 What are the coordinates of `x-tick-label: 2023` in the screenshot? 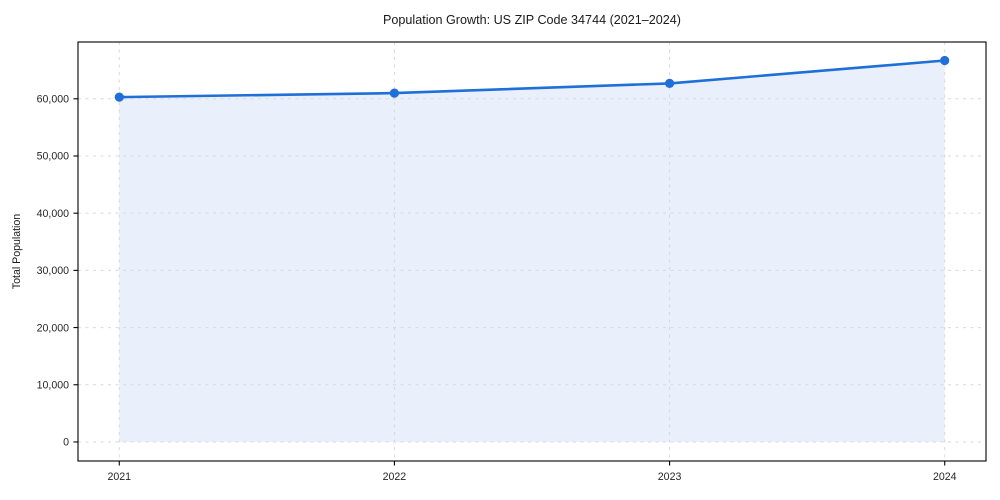 It's located at (670, 477).